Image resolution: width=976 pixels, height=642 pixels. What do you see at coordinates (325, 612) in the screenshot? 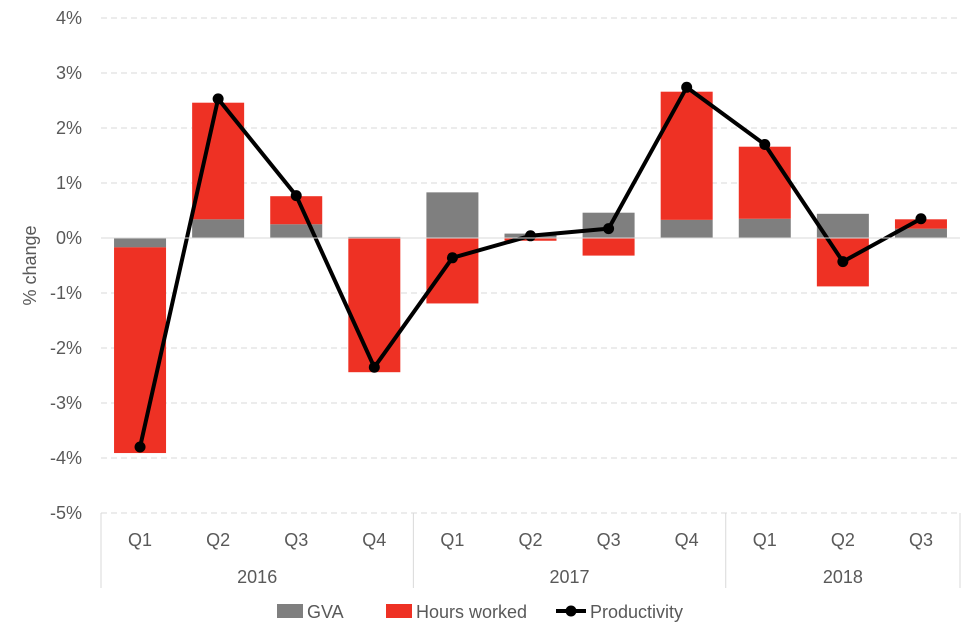
I see `legend-label-gva: GVA` at bounding box center [325, 612].